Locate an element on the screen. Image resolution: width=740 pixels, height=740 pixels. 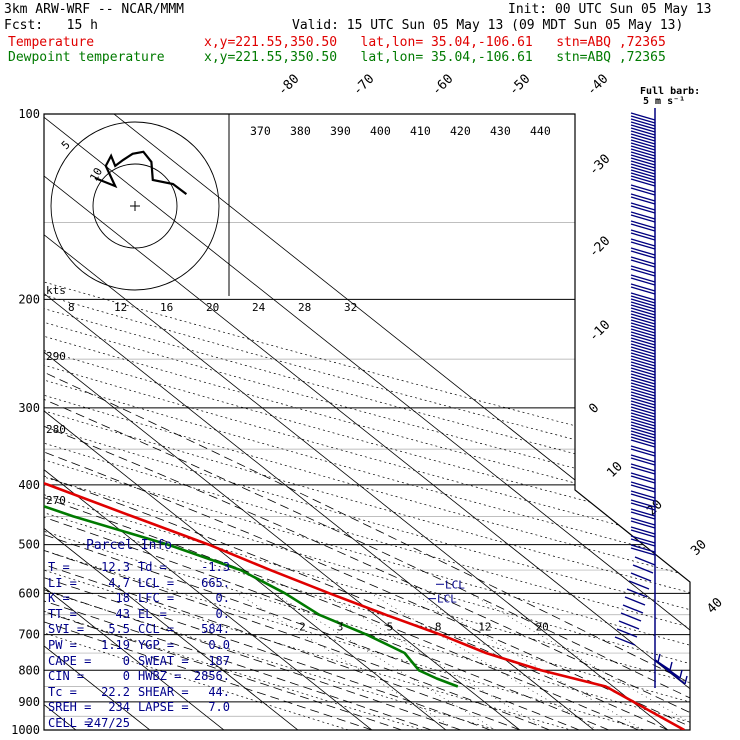
parcel-value: 0. is located at coordinates (222, 613).